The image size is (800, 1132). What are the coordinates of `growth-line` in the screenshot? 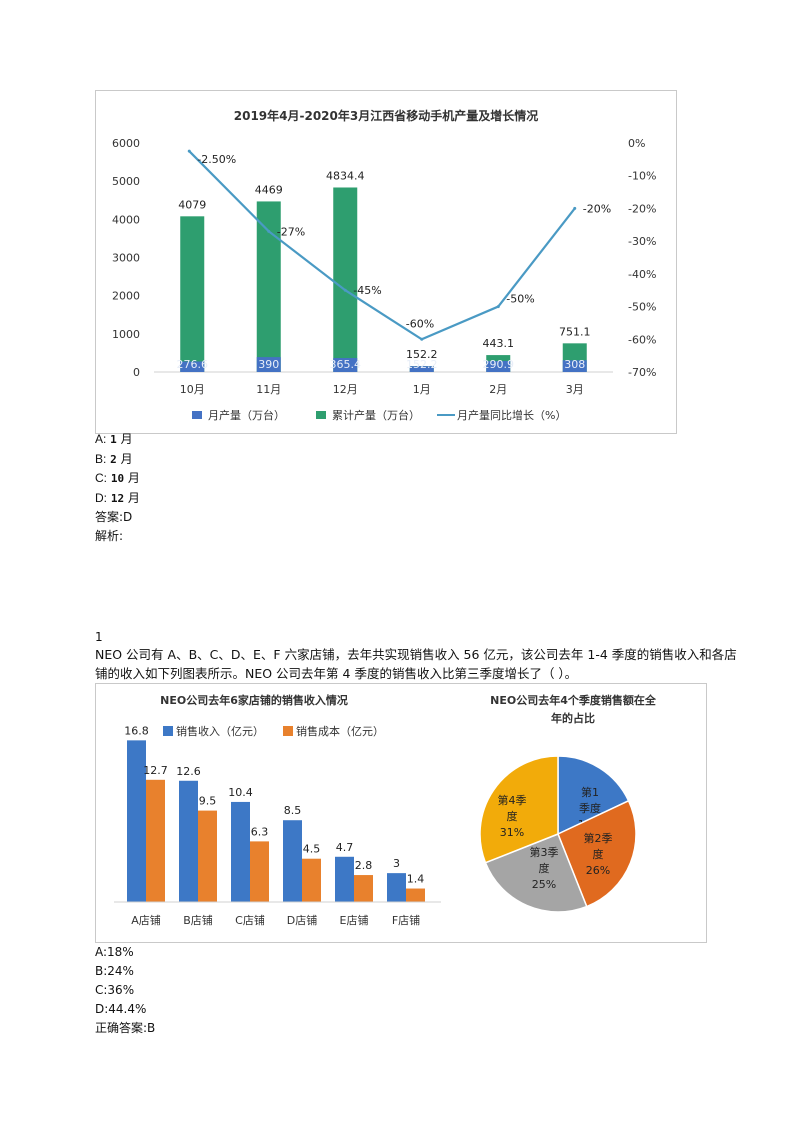 It's located at (382, 245).